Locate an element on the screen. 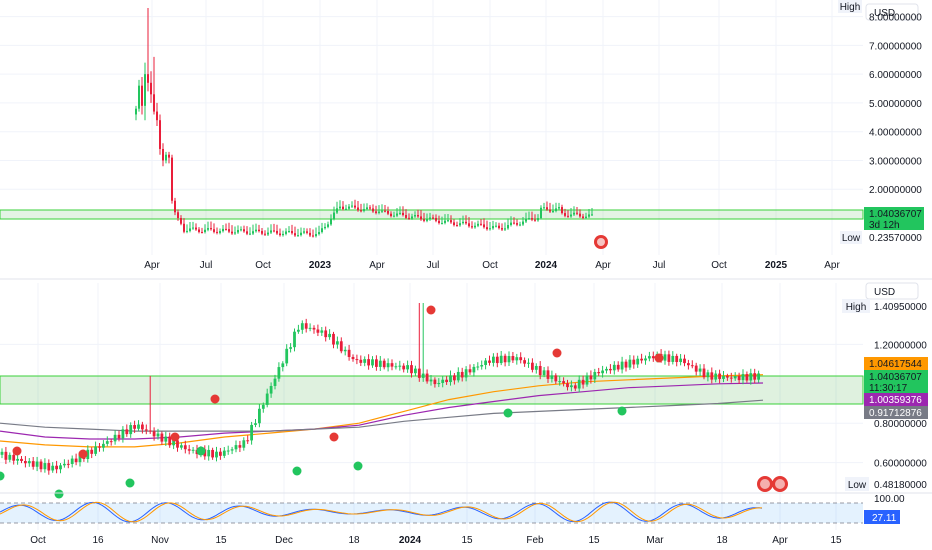 This screenshot has width=932, height=550. y-tick-label: 0.60000000 is located at coordinates (900, 464).